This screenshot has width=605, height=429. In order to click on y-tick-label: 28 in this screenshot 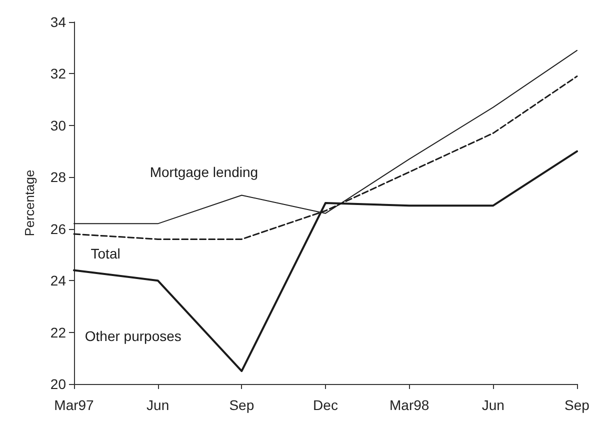, I will do `click(58, 177)`.